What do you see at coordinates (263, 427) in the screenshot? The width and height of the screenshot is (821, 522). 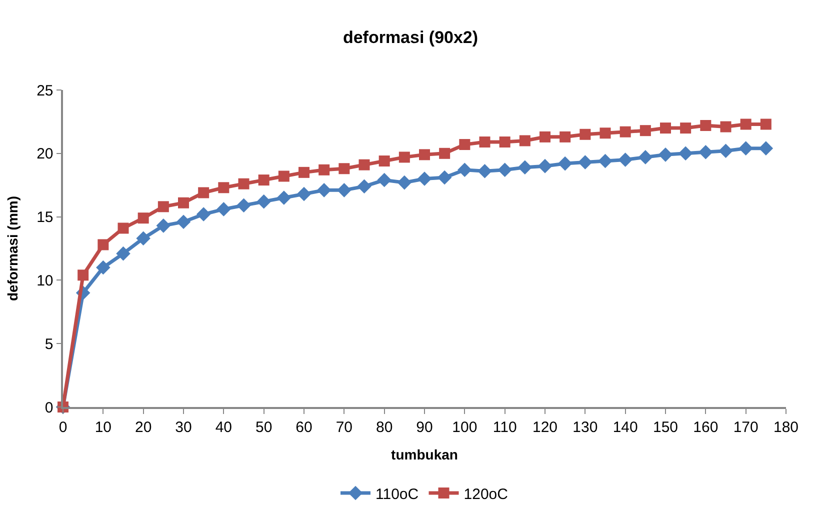 I see `x-tick-label: 50` at bounding box center [263, 427].